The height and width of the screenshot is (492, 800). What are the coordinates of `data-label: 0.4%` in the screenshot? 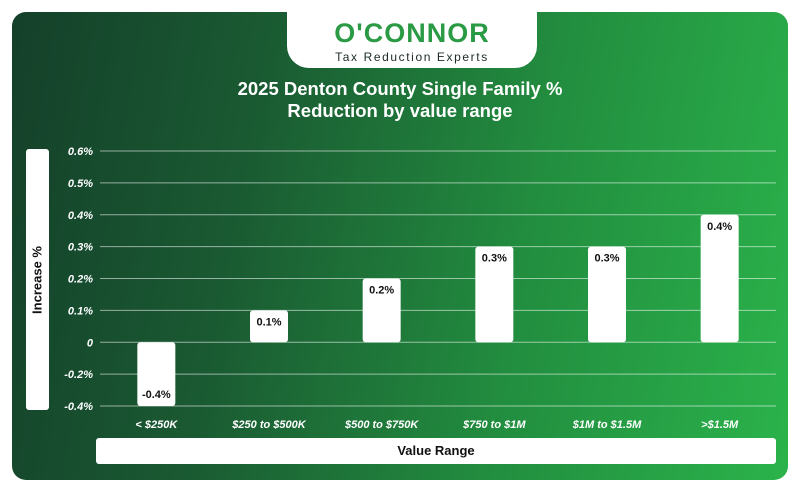 It's located at (719, 227).